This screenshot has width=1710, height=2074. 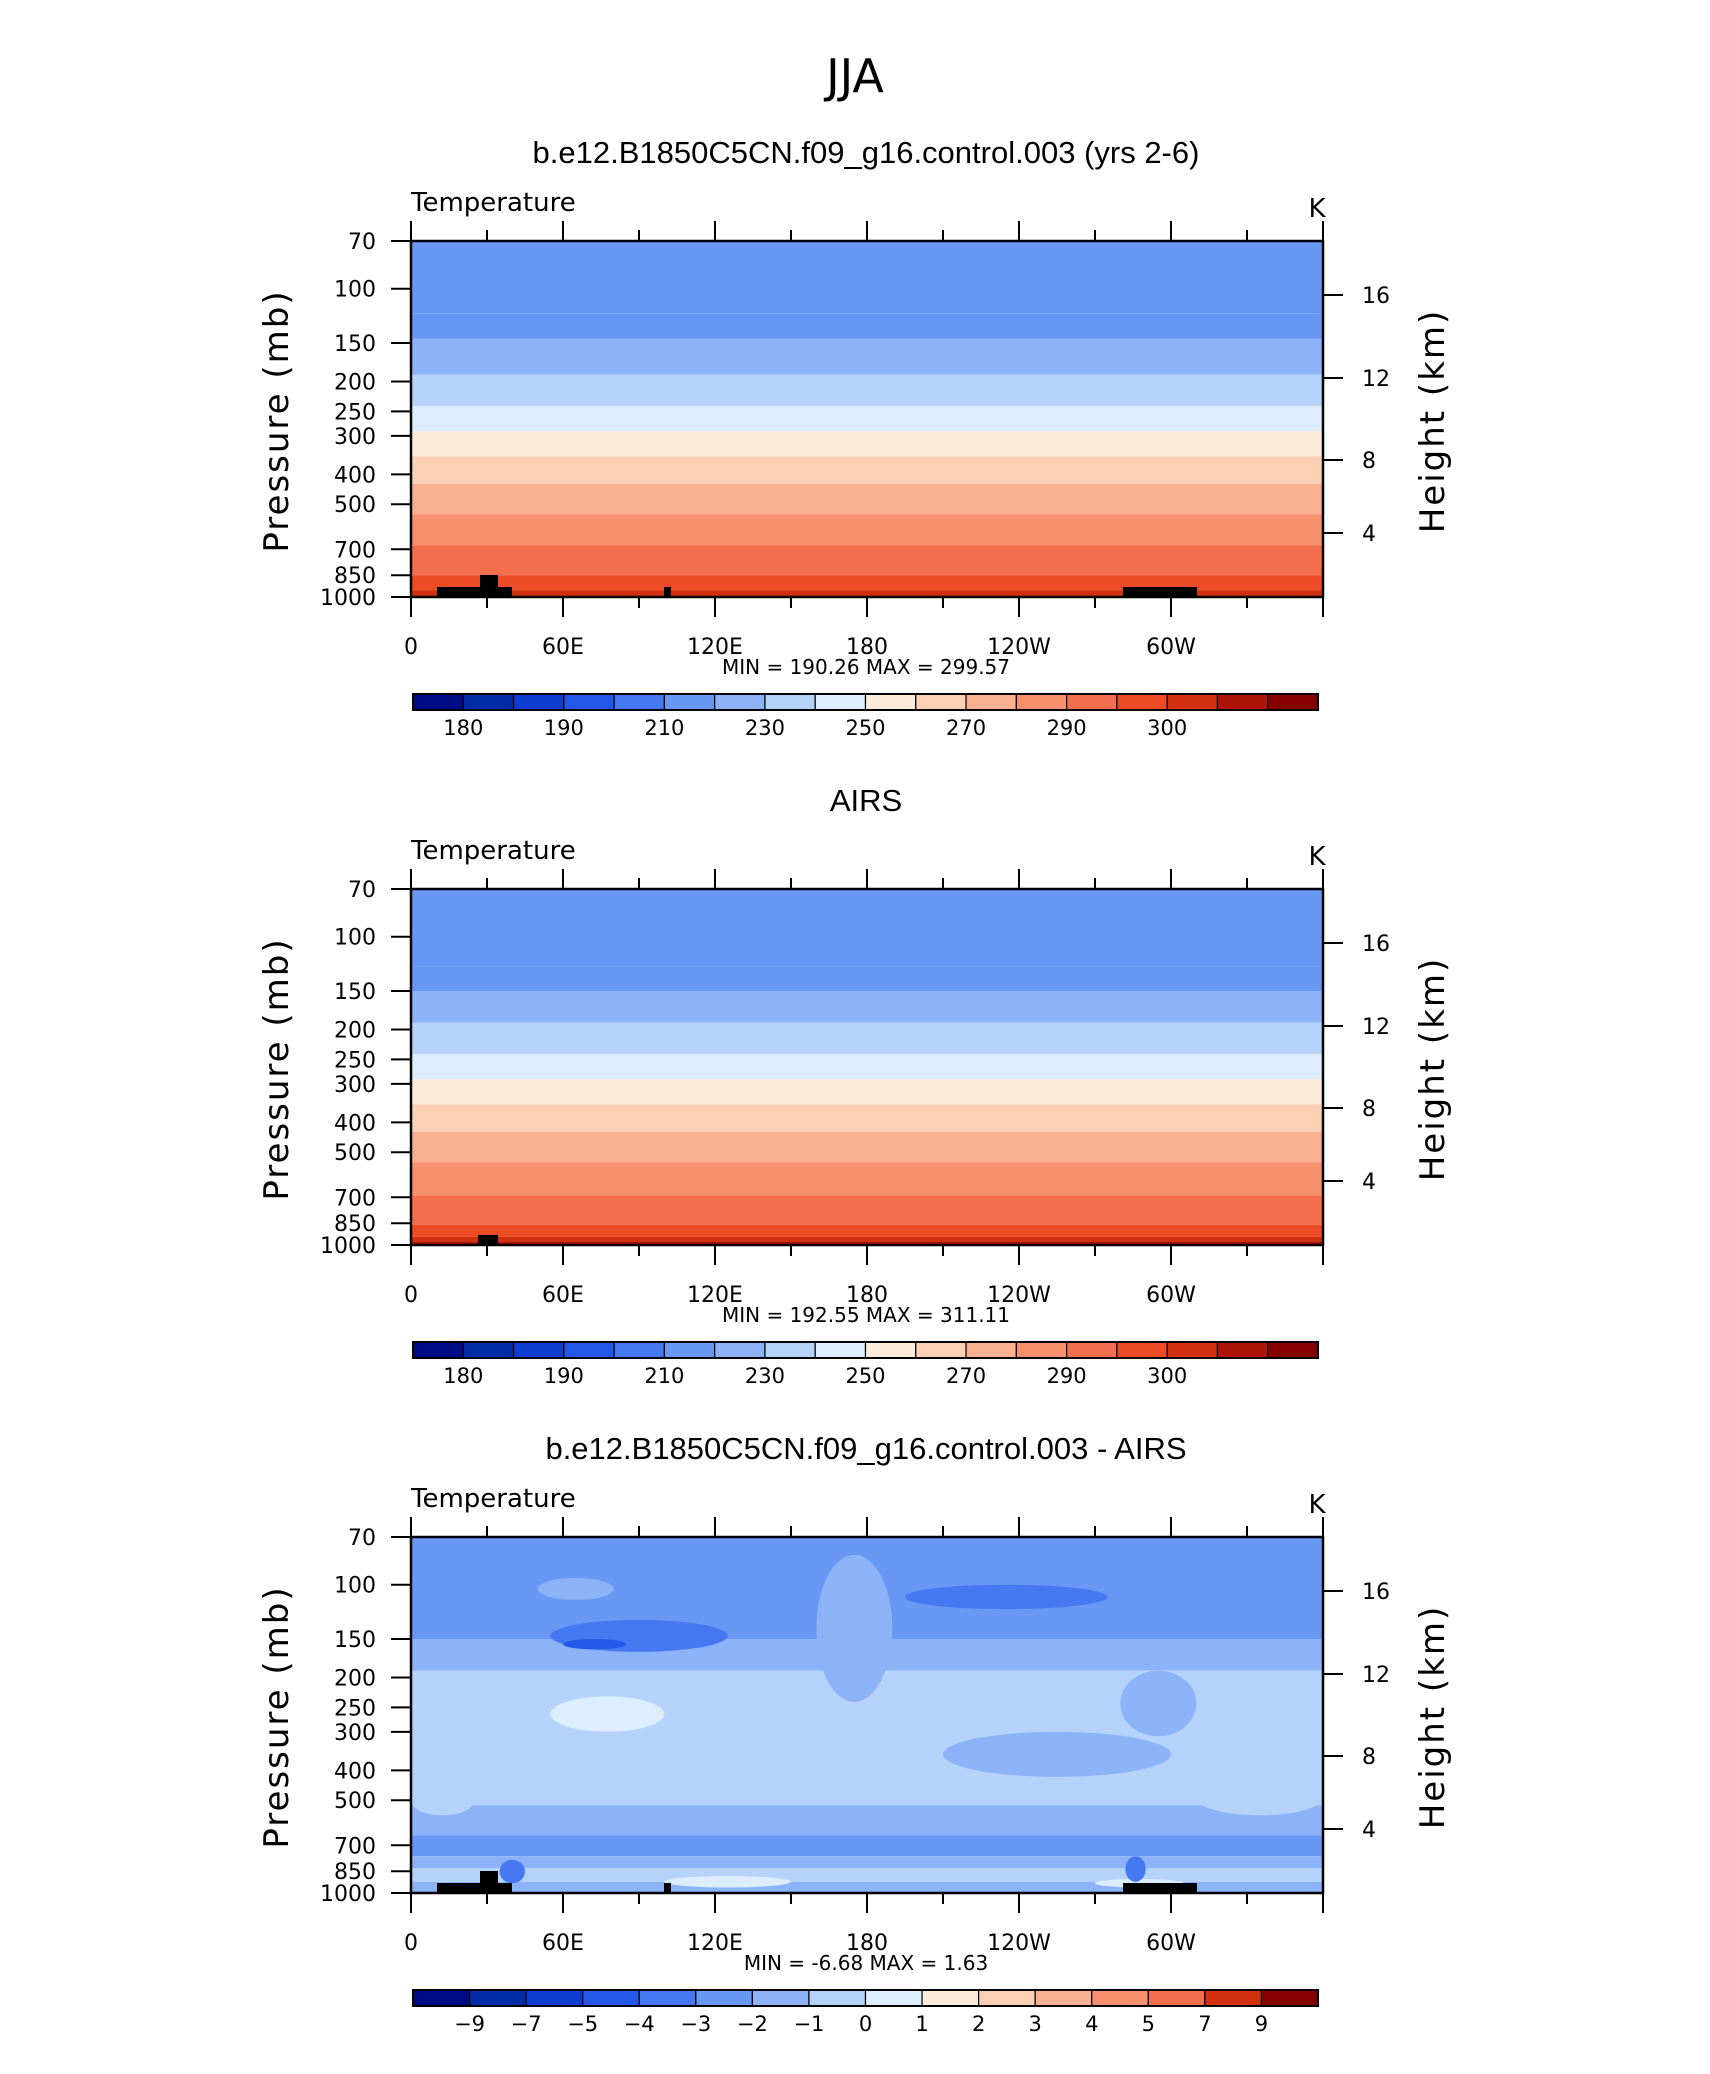 I want to click on colorbar-label: −9, so click(x=469, y=2024).